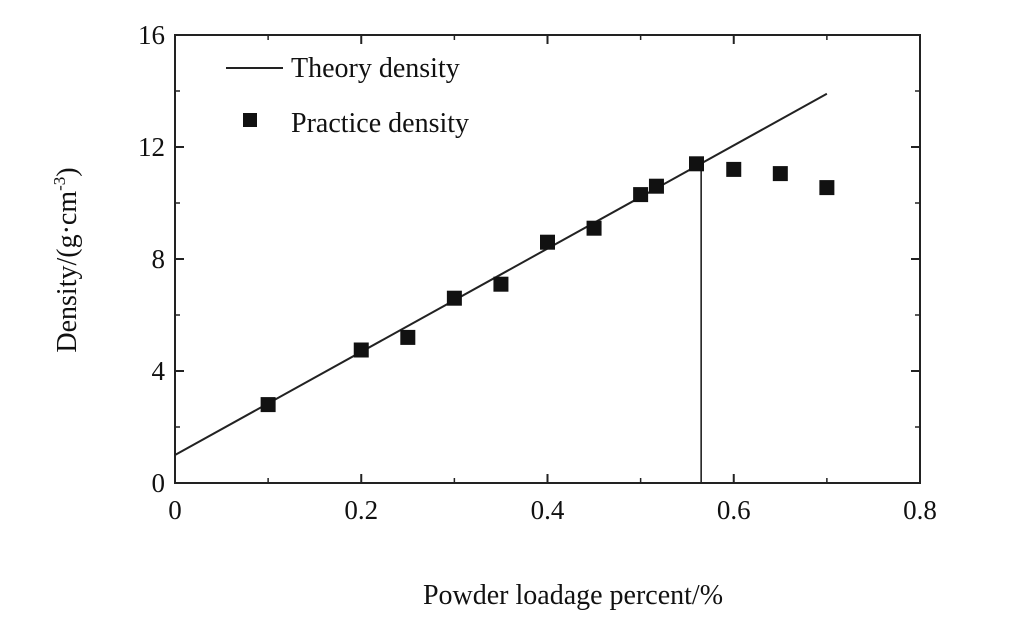  What do you see at coordinates (67, 272) in the screenshot?
I see `y-axis-label-main: Density/(g·cm` at bounding box center [67, 272].